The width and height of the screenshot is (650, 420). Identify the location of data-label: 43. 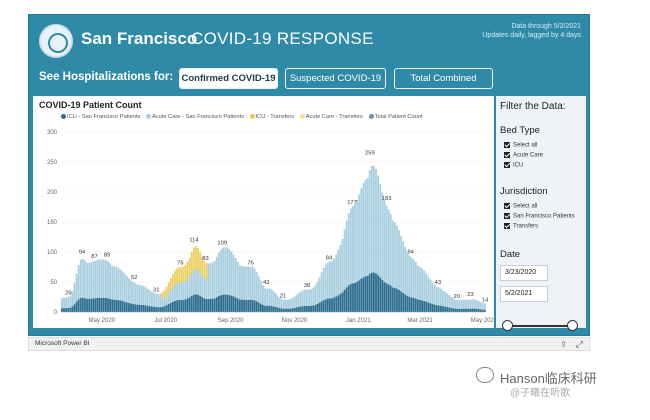
(438, 283).